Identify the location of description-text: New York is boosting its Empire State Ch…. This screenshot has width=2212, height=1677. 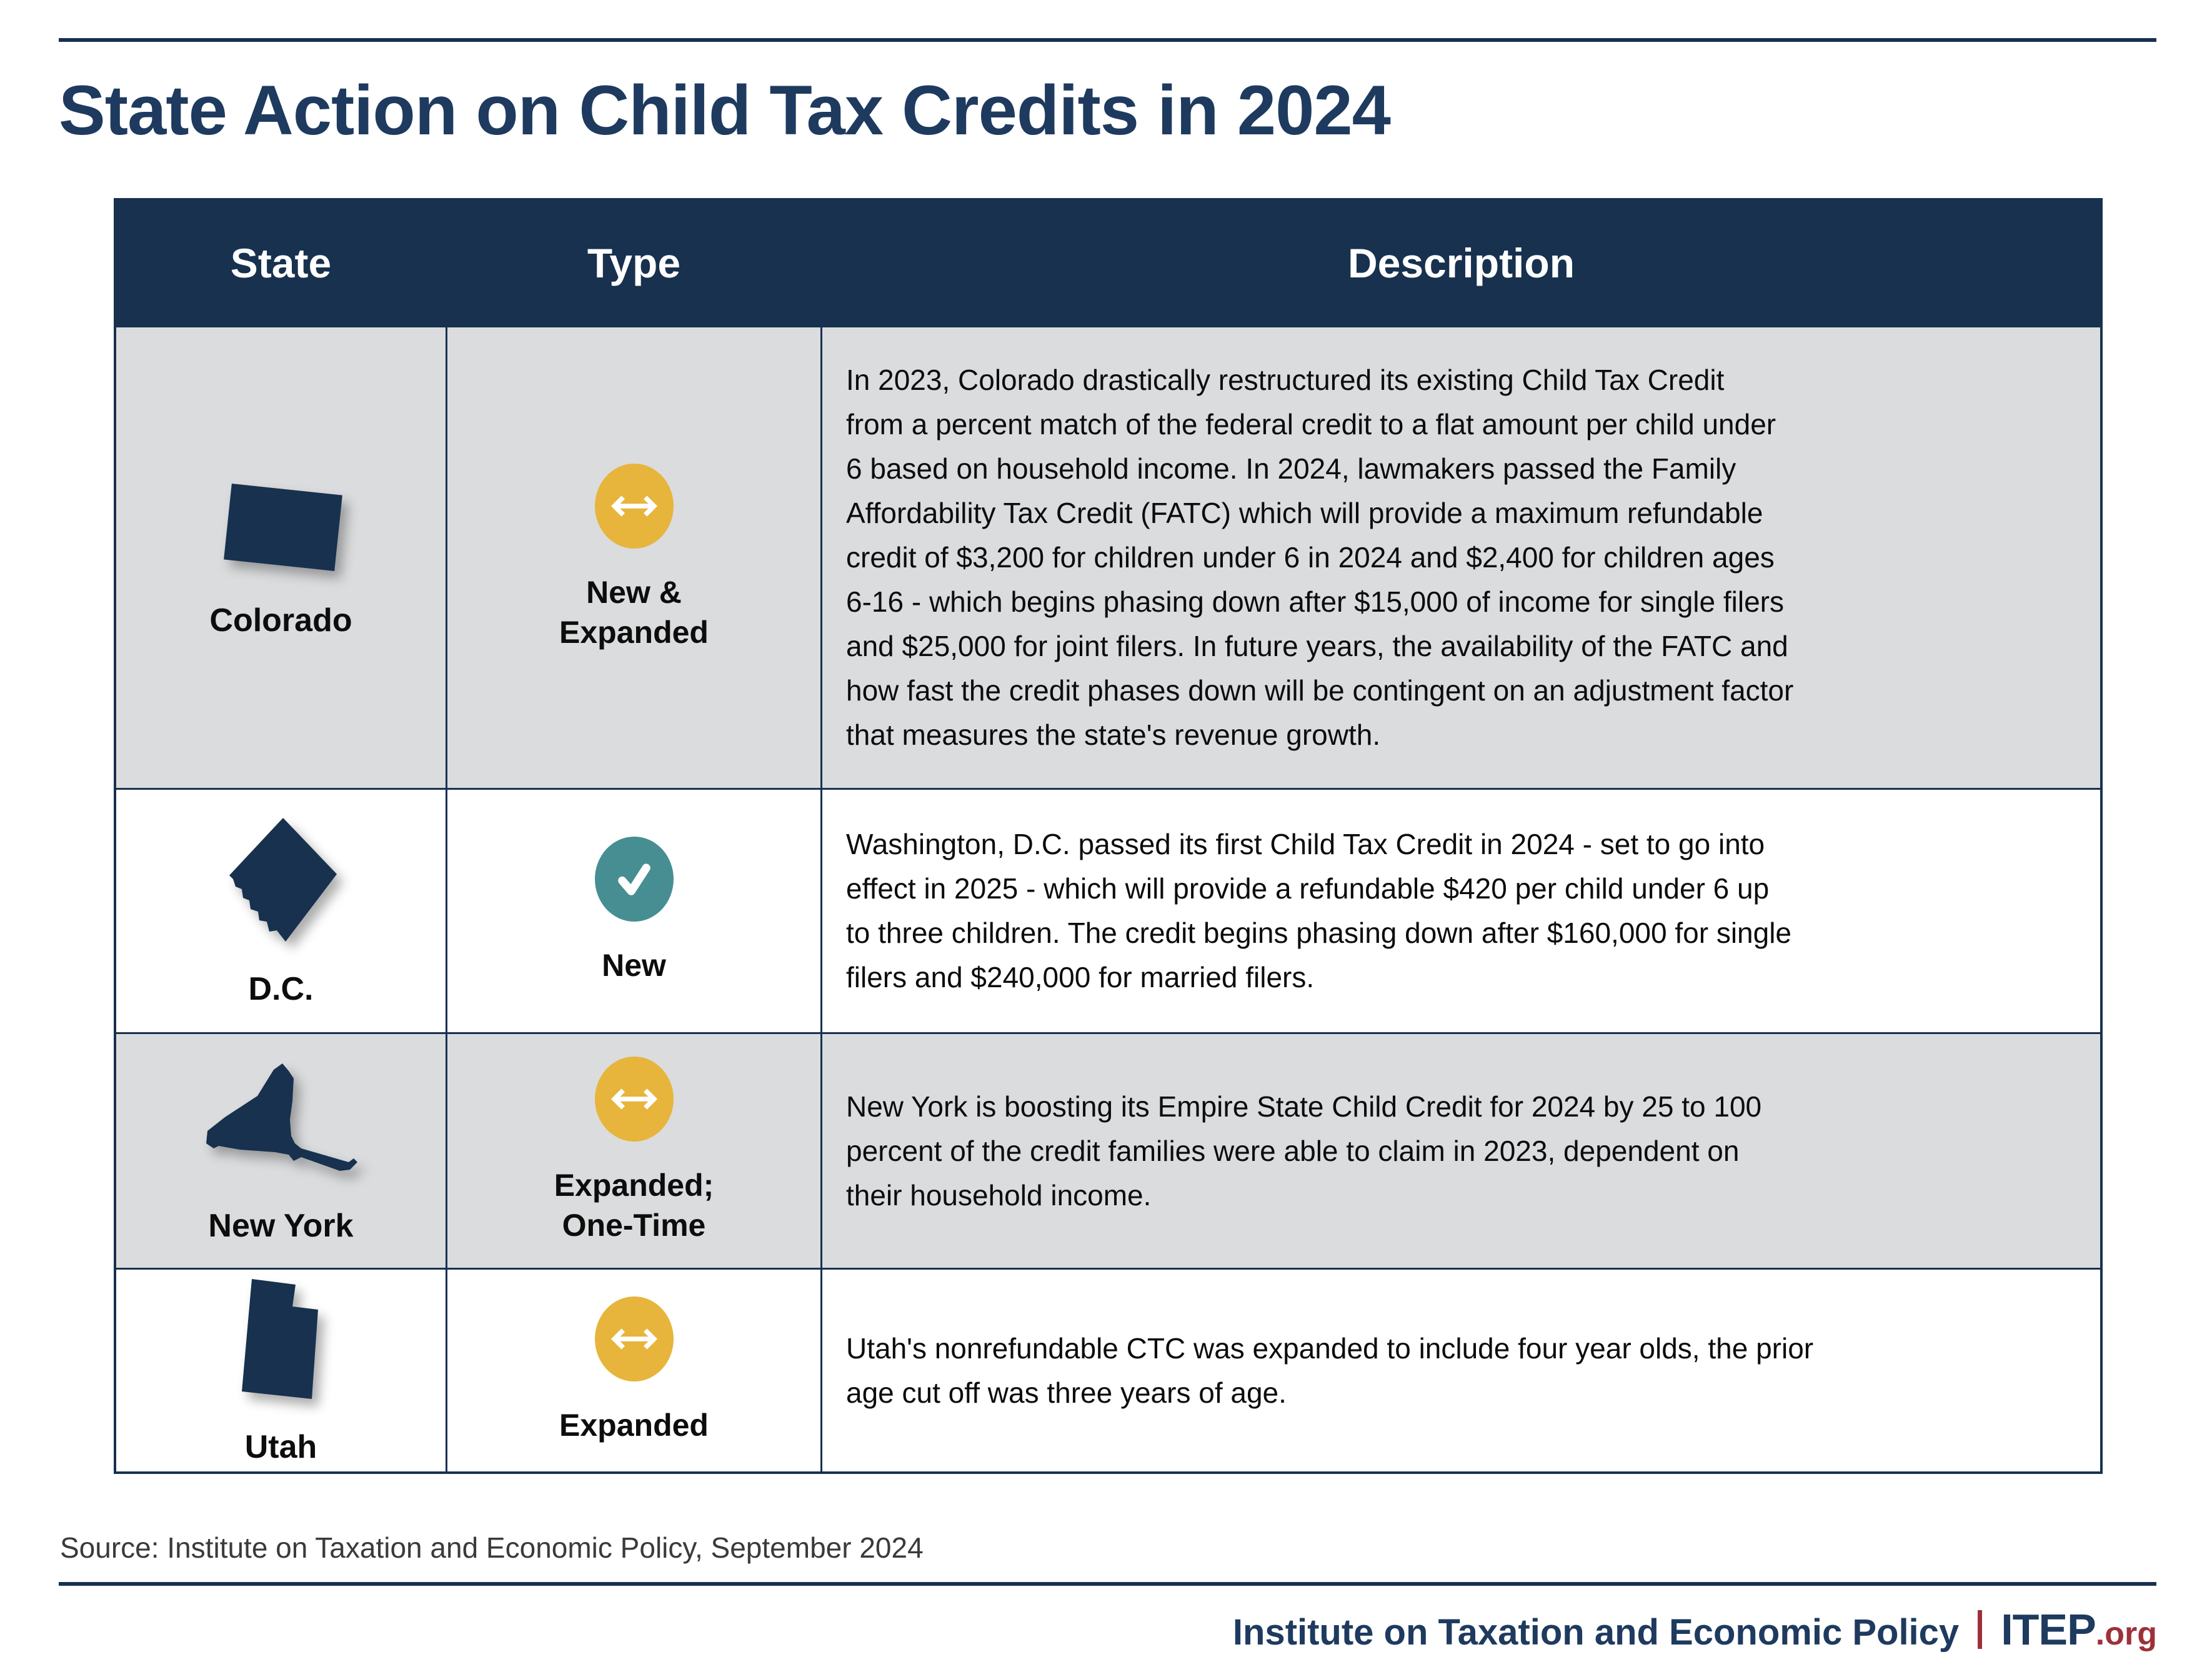
(1304, 1151).